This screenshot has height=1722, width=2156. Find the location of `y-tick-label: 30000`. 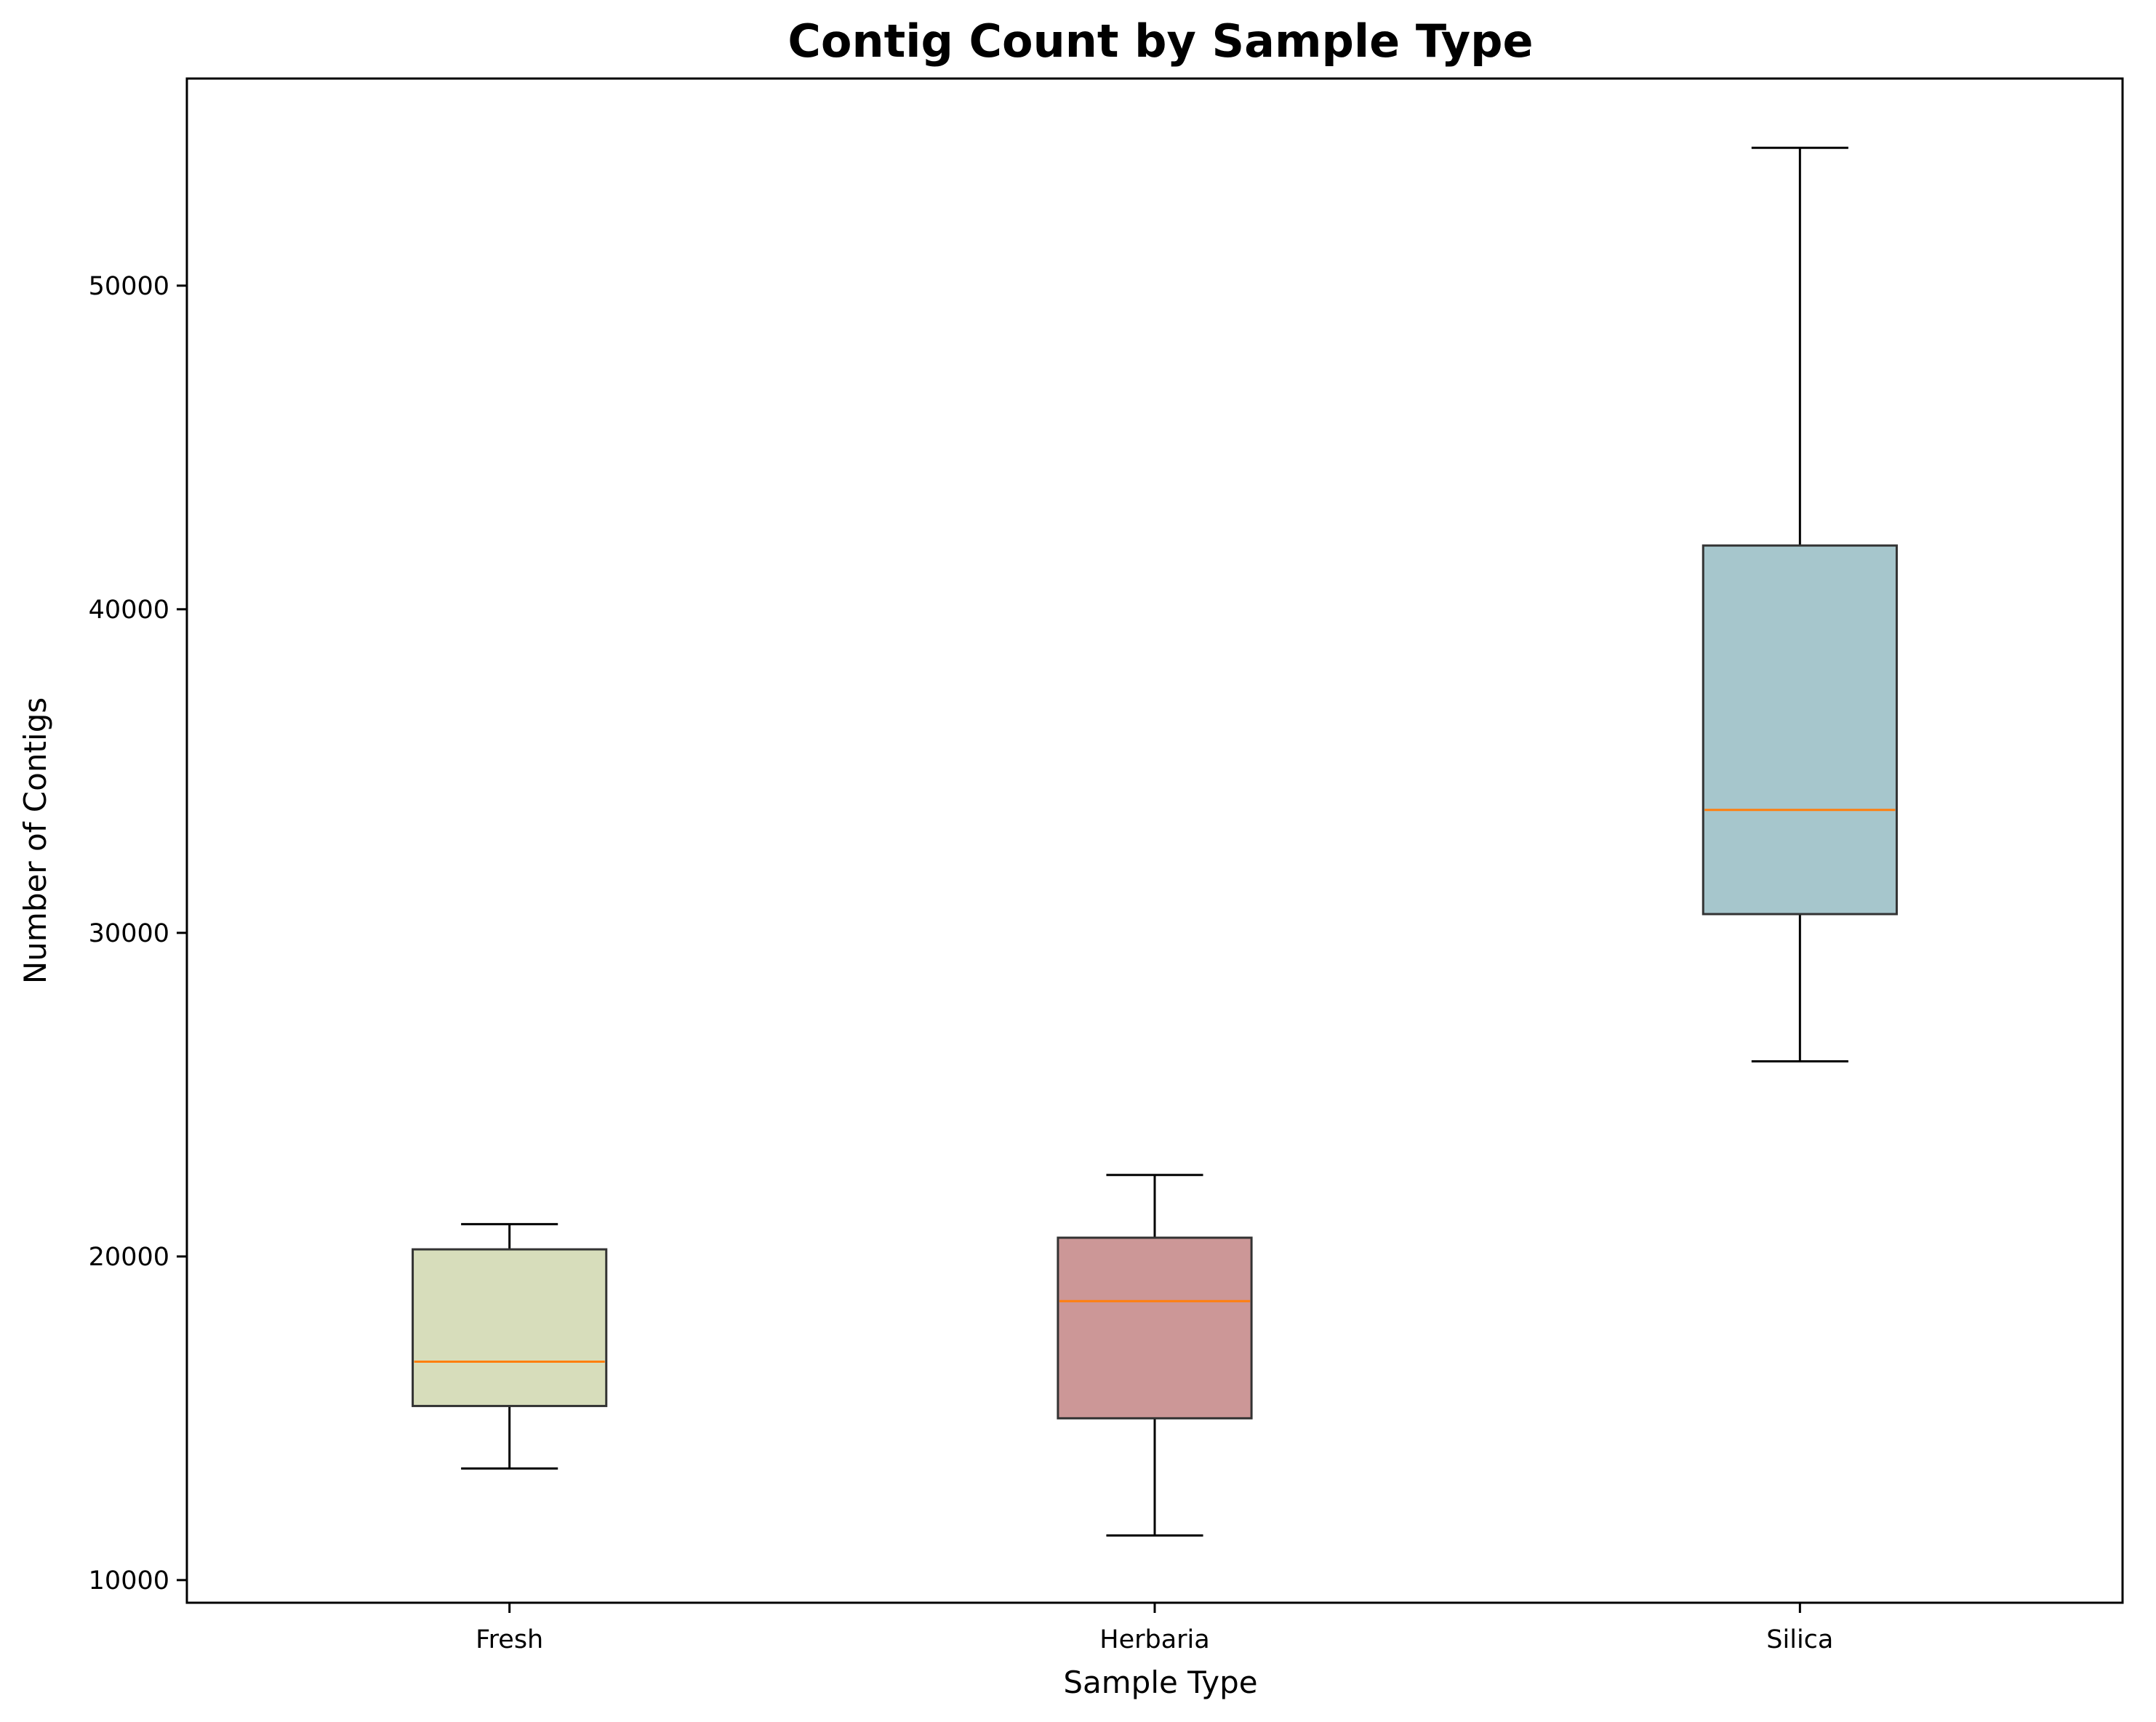

y-tick-label: 30000 is located at coordinates (129, 933).